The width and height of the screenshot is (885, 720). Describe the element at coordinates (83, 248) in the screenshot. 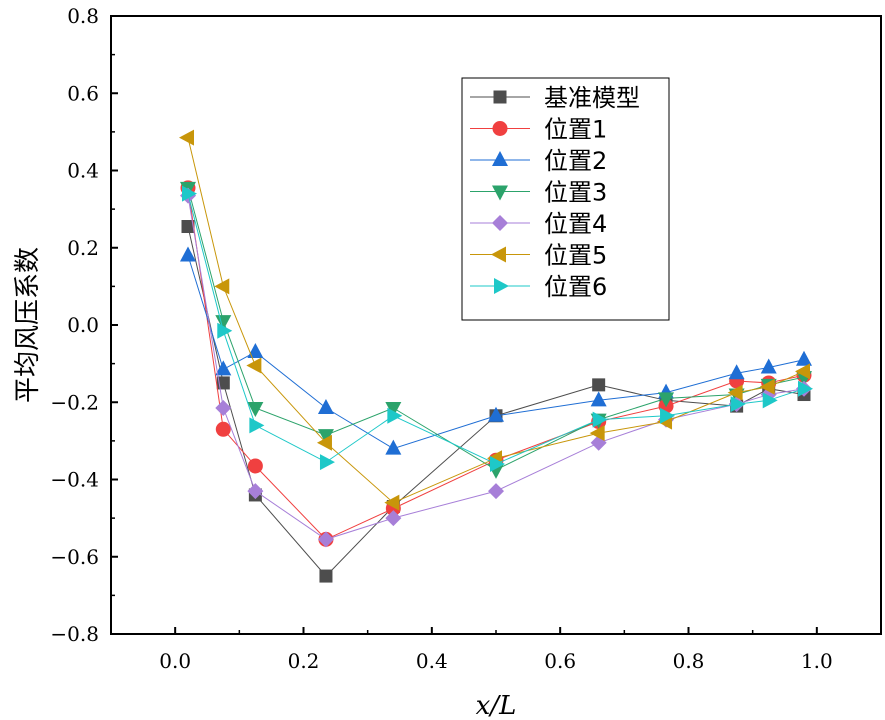

I see `y-tick-label: 0.2` at that location.